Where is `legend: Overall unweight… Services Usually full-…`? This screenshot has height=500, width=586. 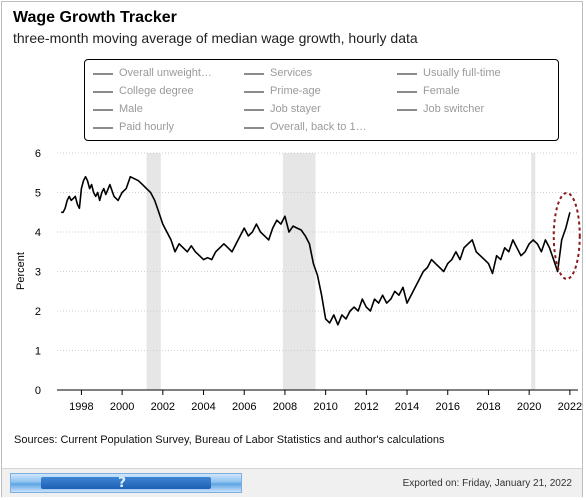 legend: Overall unweight… Services Usually full-… is located at coordinates (321, 100).